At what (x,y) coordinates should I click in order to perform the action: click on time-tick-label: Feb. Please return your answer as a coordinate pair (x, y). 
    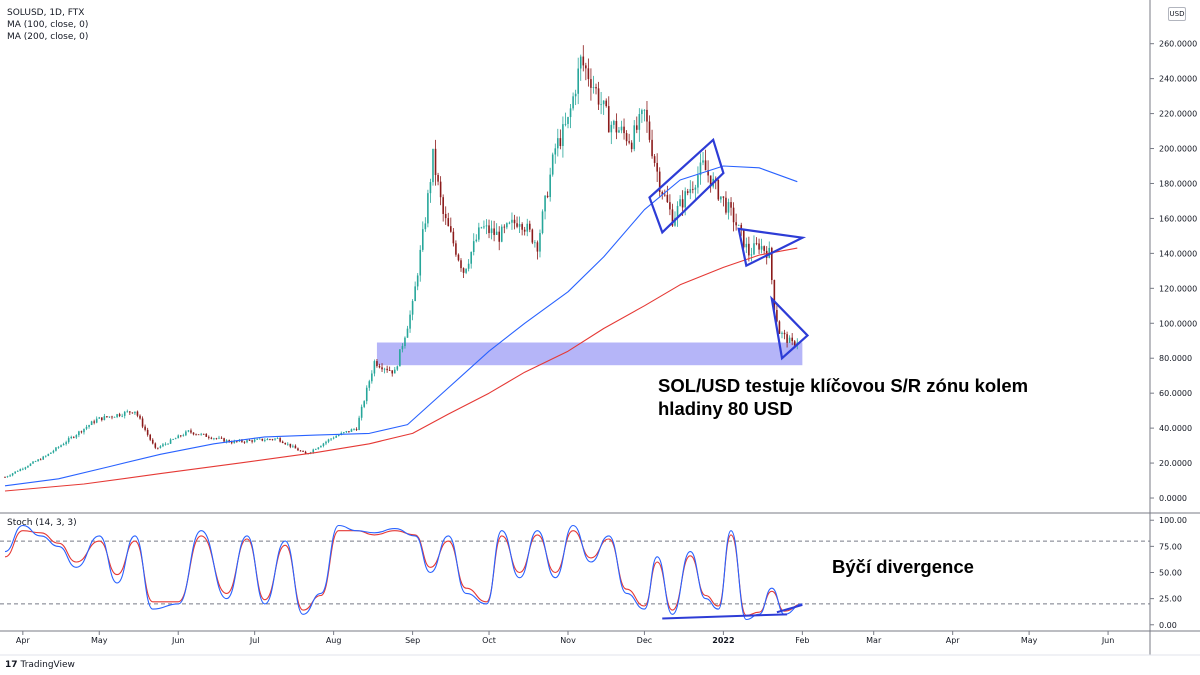
    Looking at the image, I should click on (802, 640).